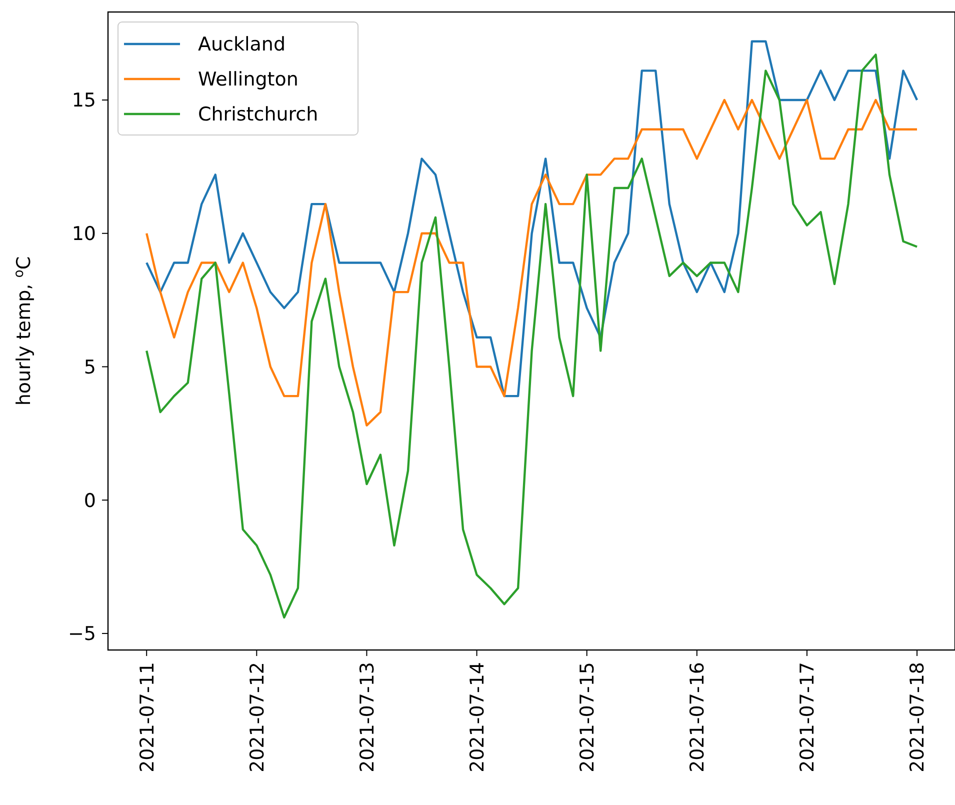  What do you see at coordinates (697, 717) in the screenshot?
I see `x-tick-label: 2021-07-16` at bounding box center [697, 717].